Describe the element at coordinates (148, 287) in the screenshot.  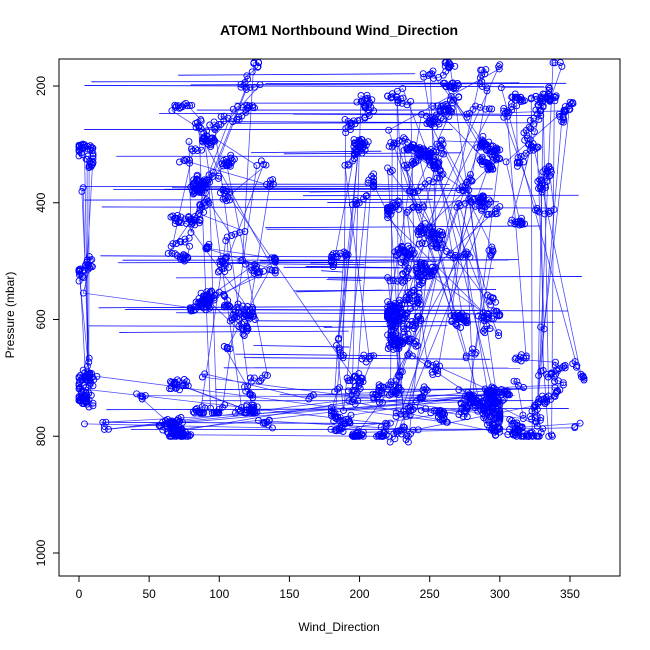
I see `series-line` at that location.